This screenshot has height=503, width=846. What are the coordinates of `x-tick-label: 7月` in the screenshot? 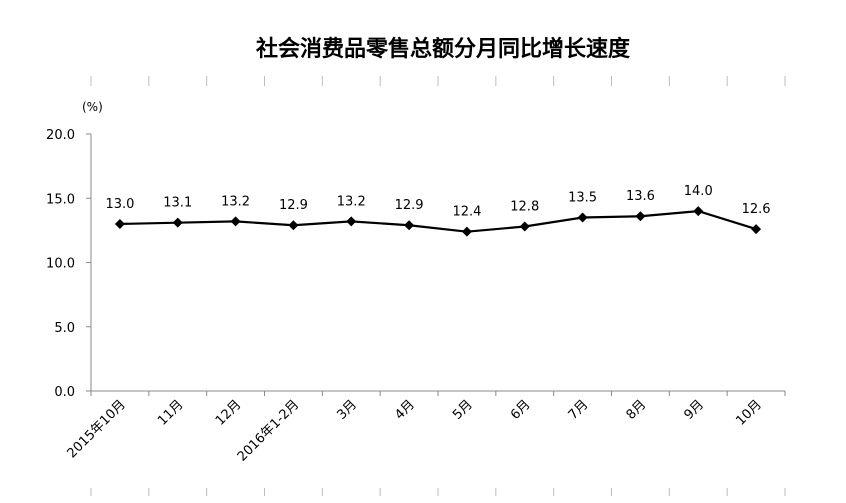 It's located at (579, 410).